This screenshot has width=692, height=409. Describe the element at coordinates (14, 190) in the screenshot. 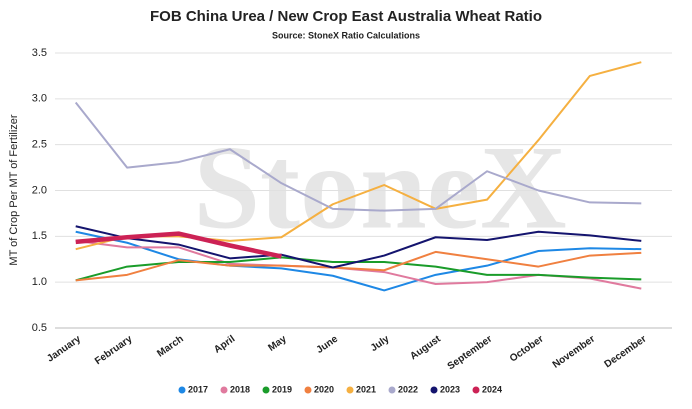

I see `y-axis-label: MT of Crop Per MT of Fertilizer` at that location.